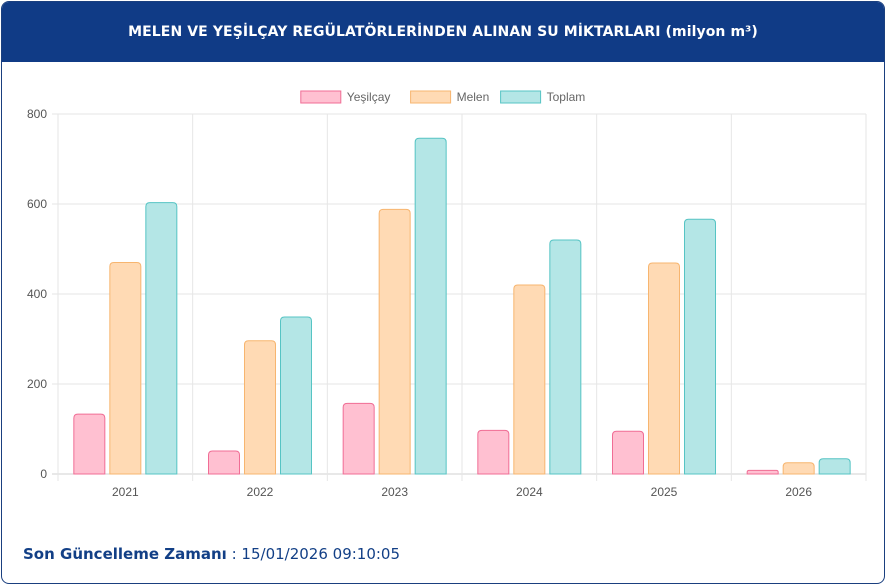  Describe the element at coordinates (260, 492) in the screenshot. I see `x-tick-label: 2022` at that location.